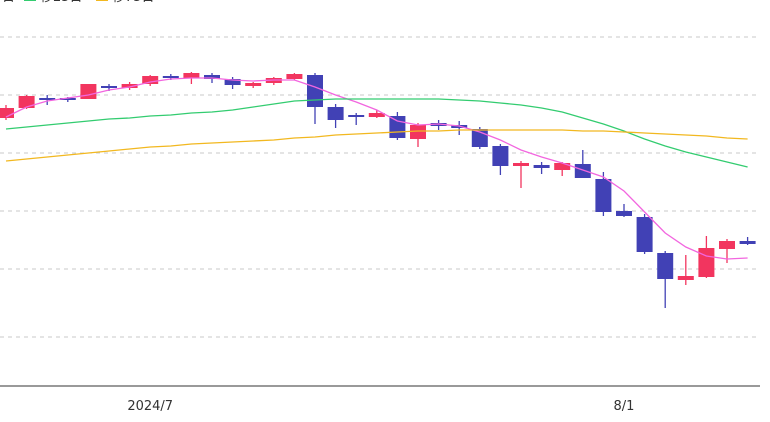 The height and width of the screenshot is (422, 770). Describe the element at coordinates (376, 145) in the screenshot. I see `ma-line` at that location.